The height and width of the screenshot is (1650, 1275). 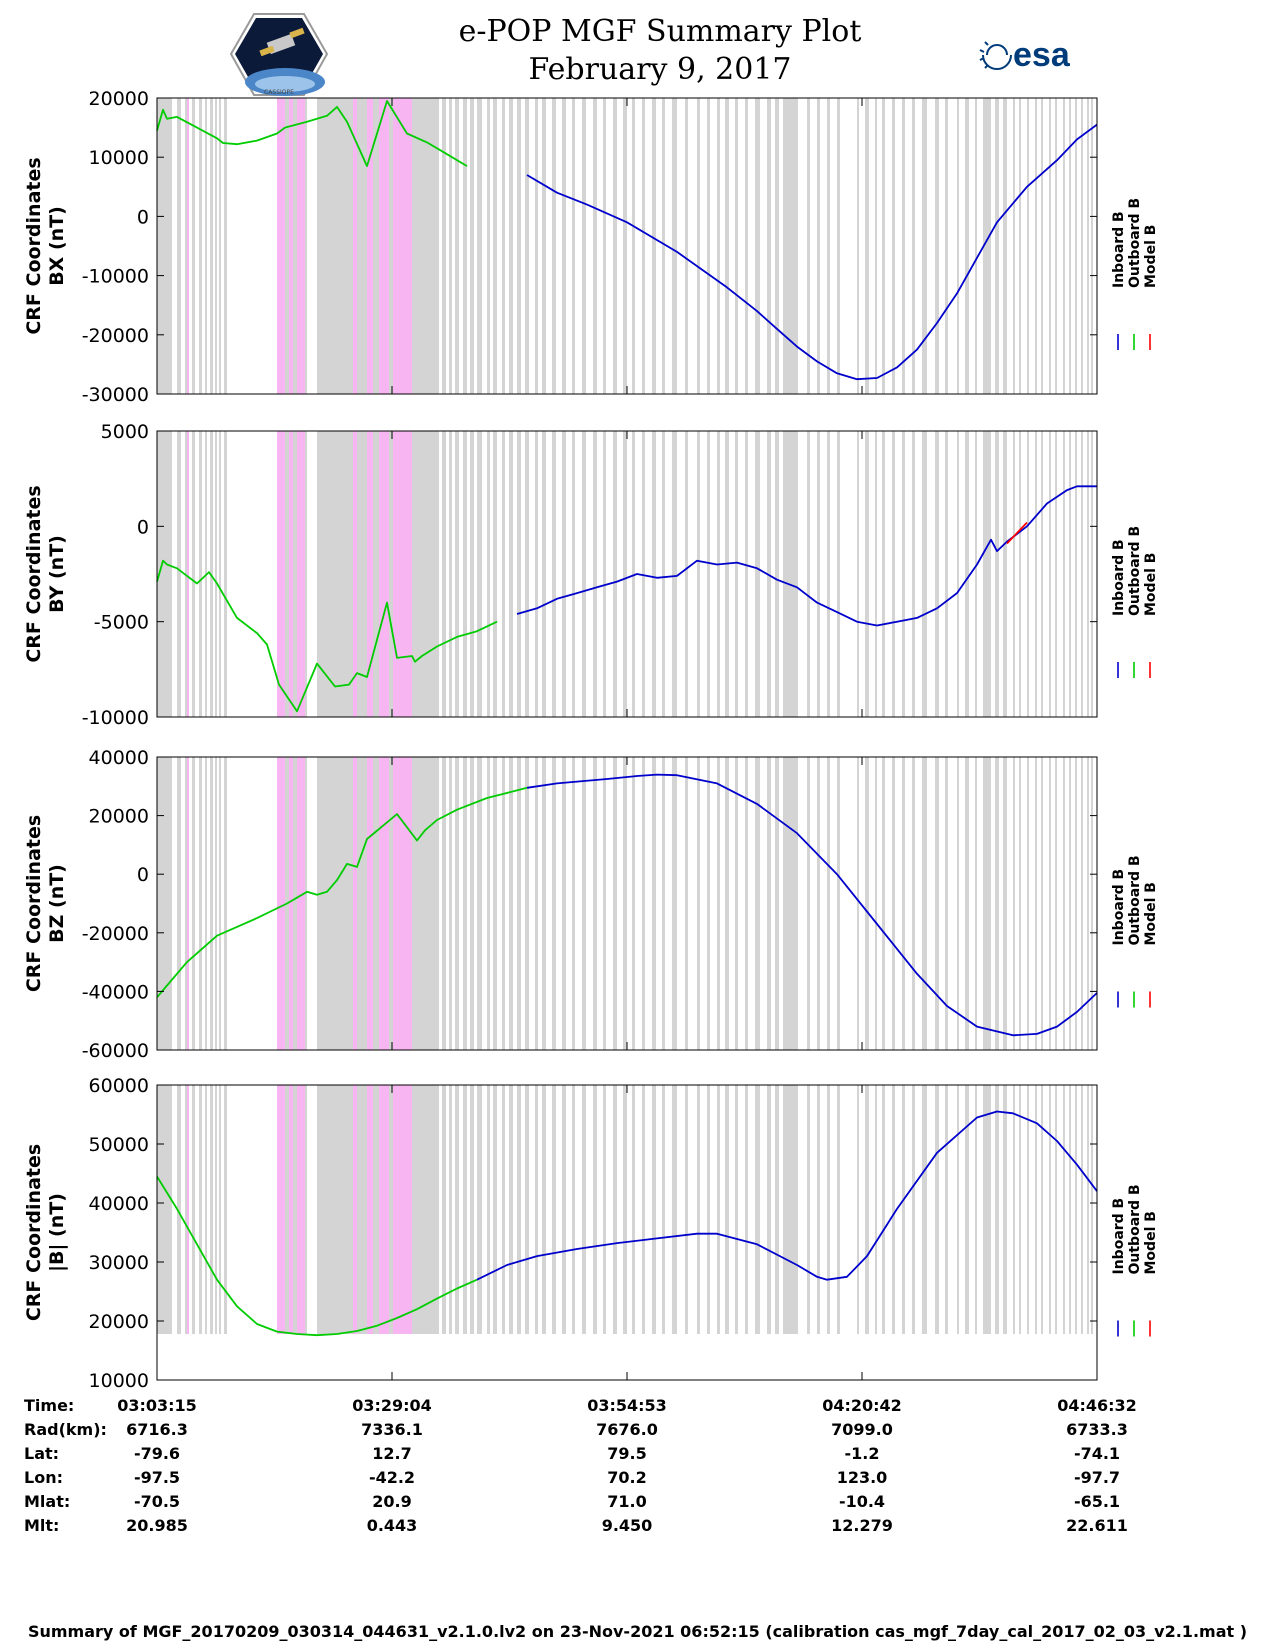 What do you see at coordinates (312, 134) in the screenshot?
I see `series-line-outboard-b` at bounding box center [312, 134].